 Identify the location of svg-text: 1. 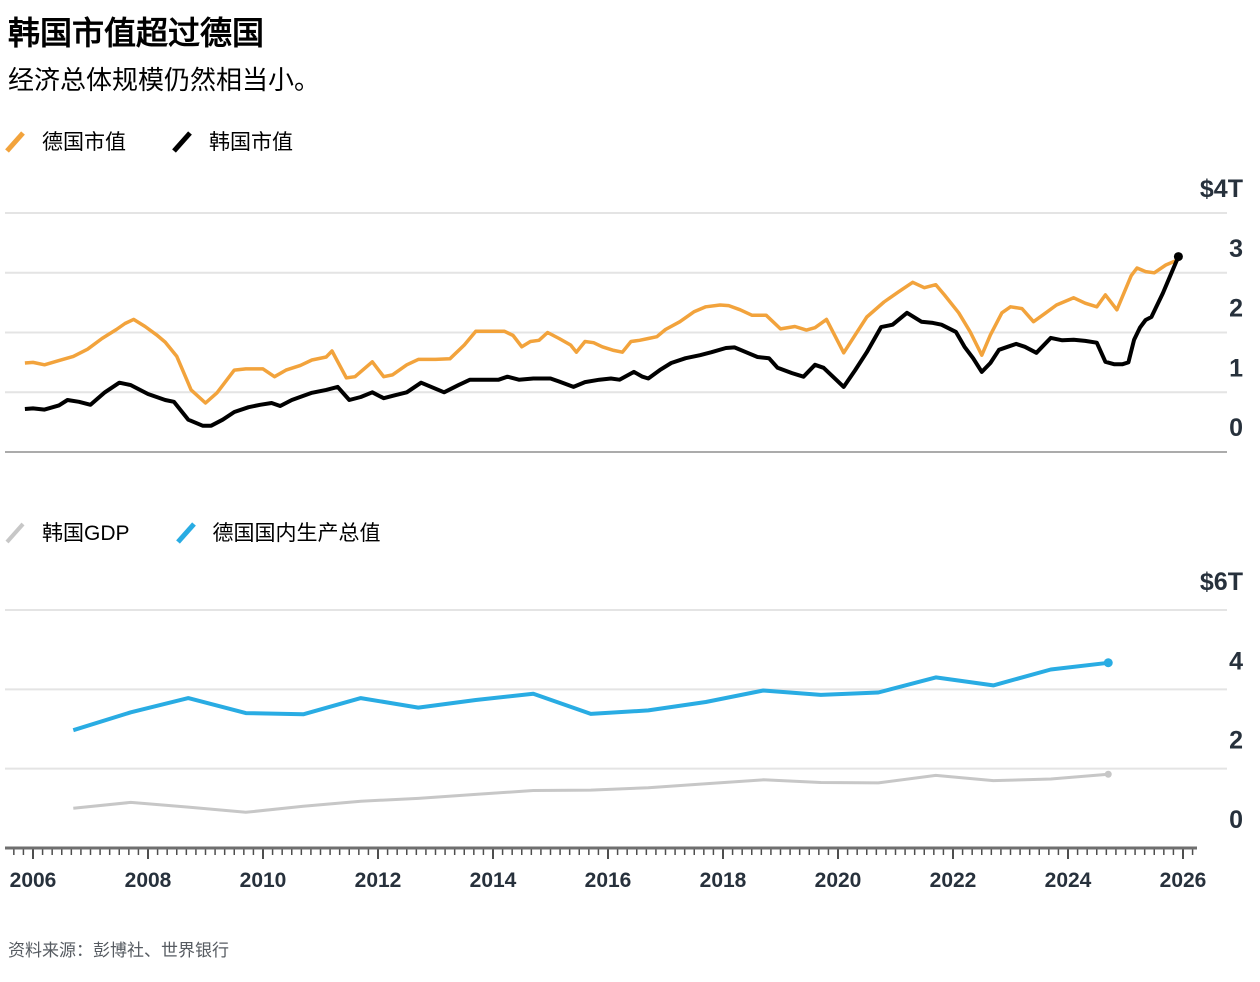
(1236, 368).